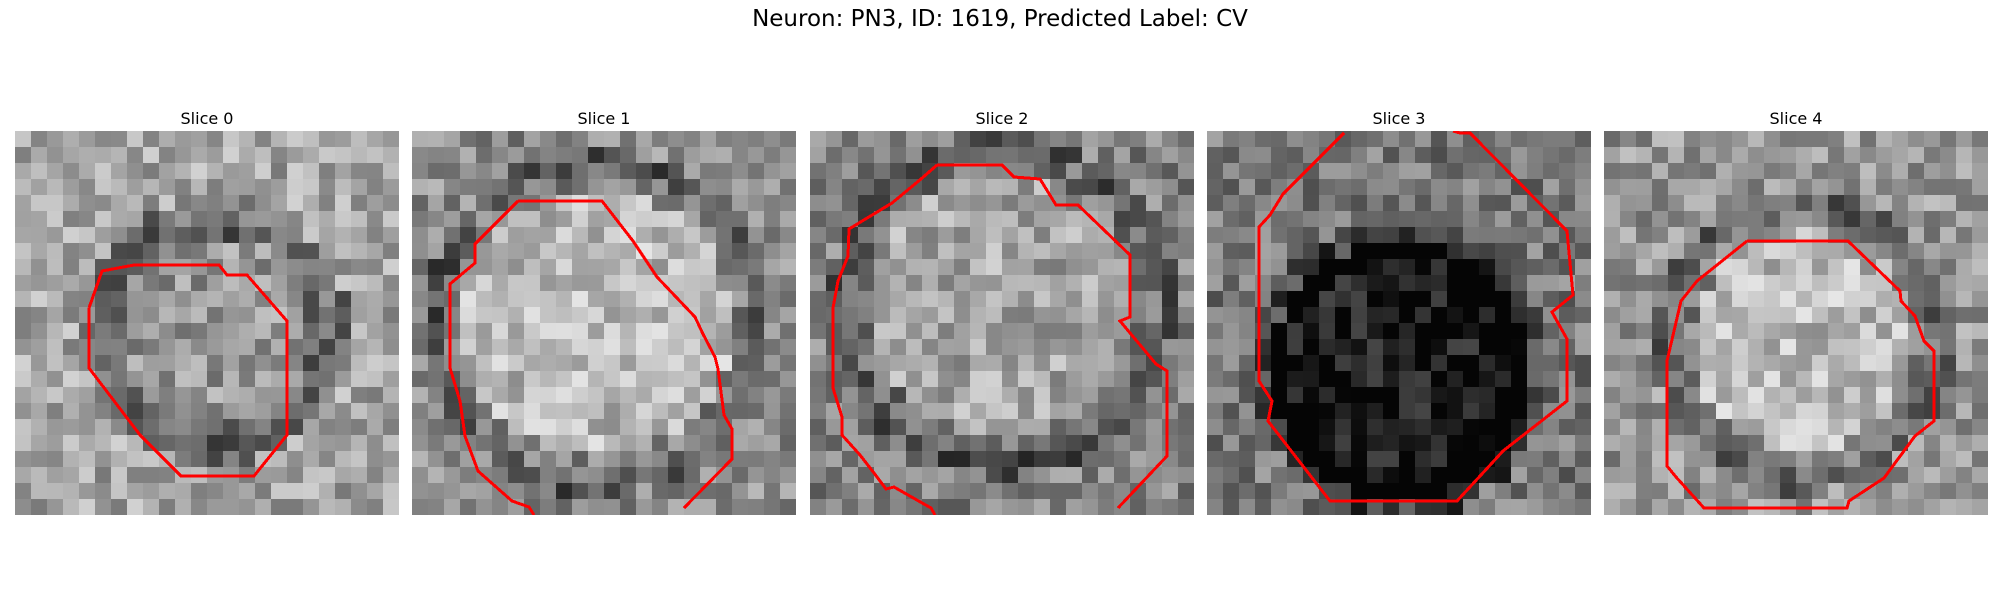  I want to click on slice-panel-3: Slice 3, so click(1399, 311).